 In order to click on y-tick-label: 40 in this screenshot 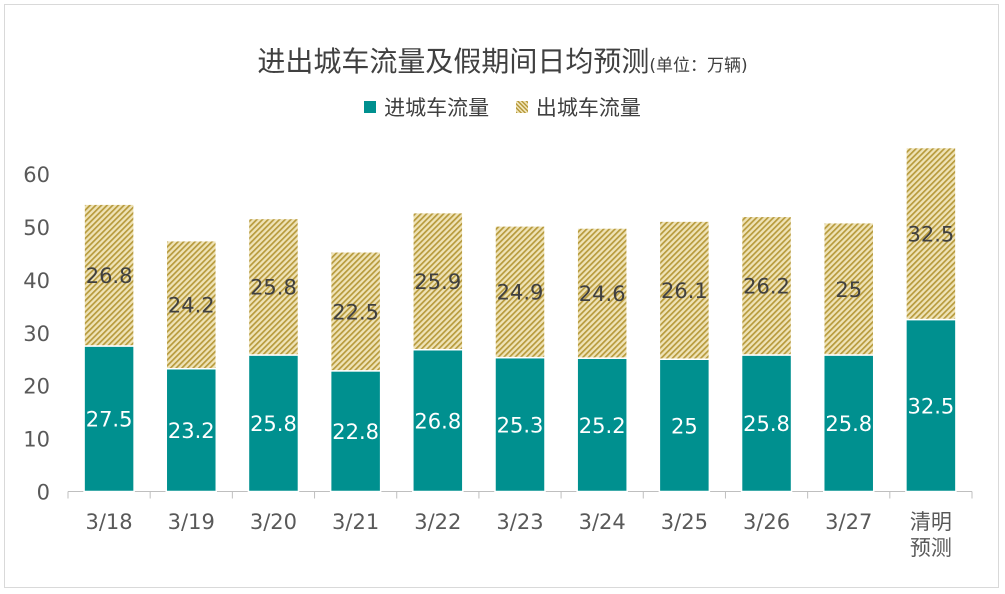, I will do `click(36, 281)`.